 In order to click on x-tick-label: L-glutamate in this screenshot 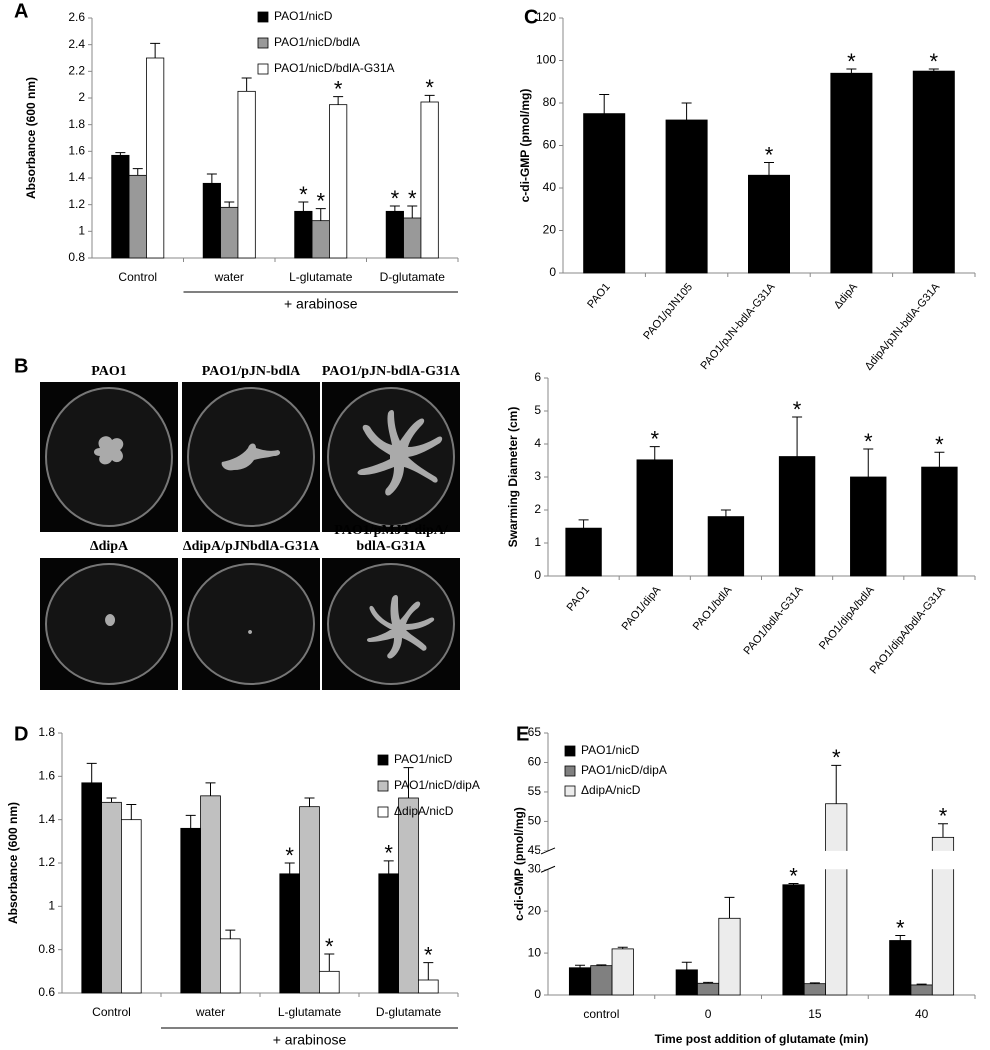, I will do `click(321, 277)`.